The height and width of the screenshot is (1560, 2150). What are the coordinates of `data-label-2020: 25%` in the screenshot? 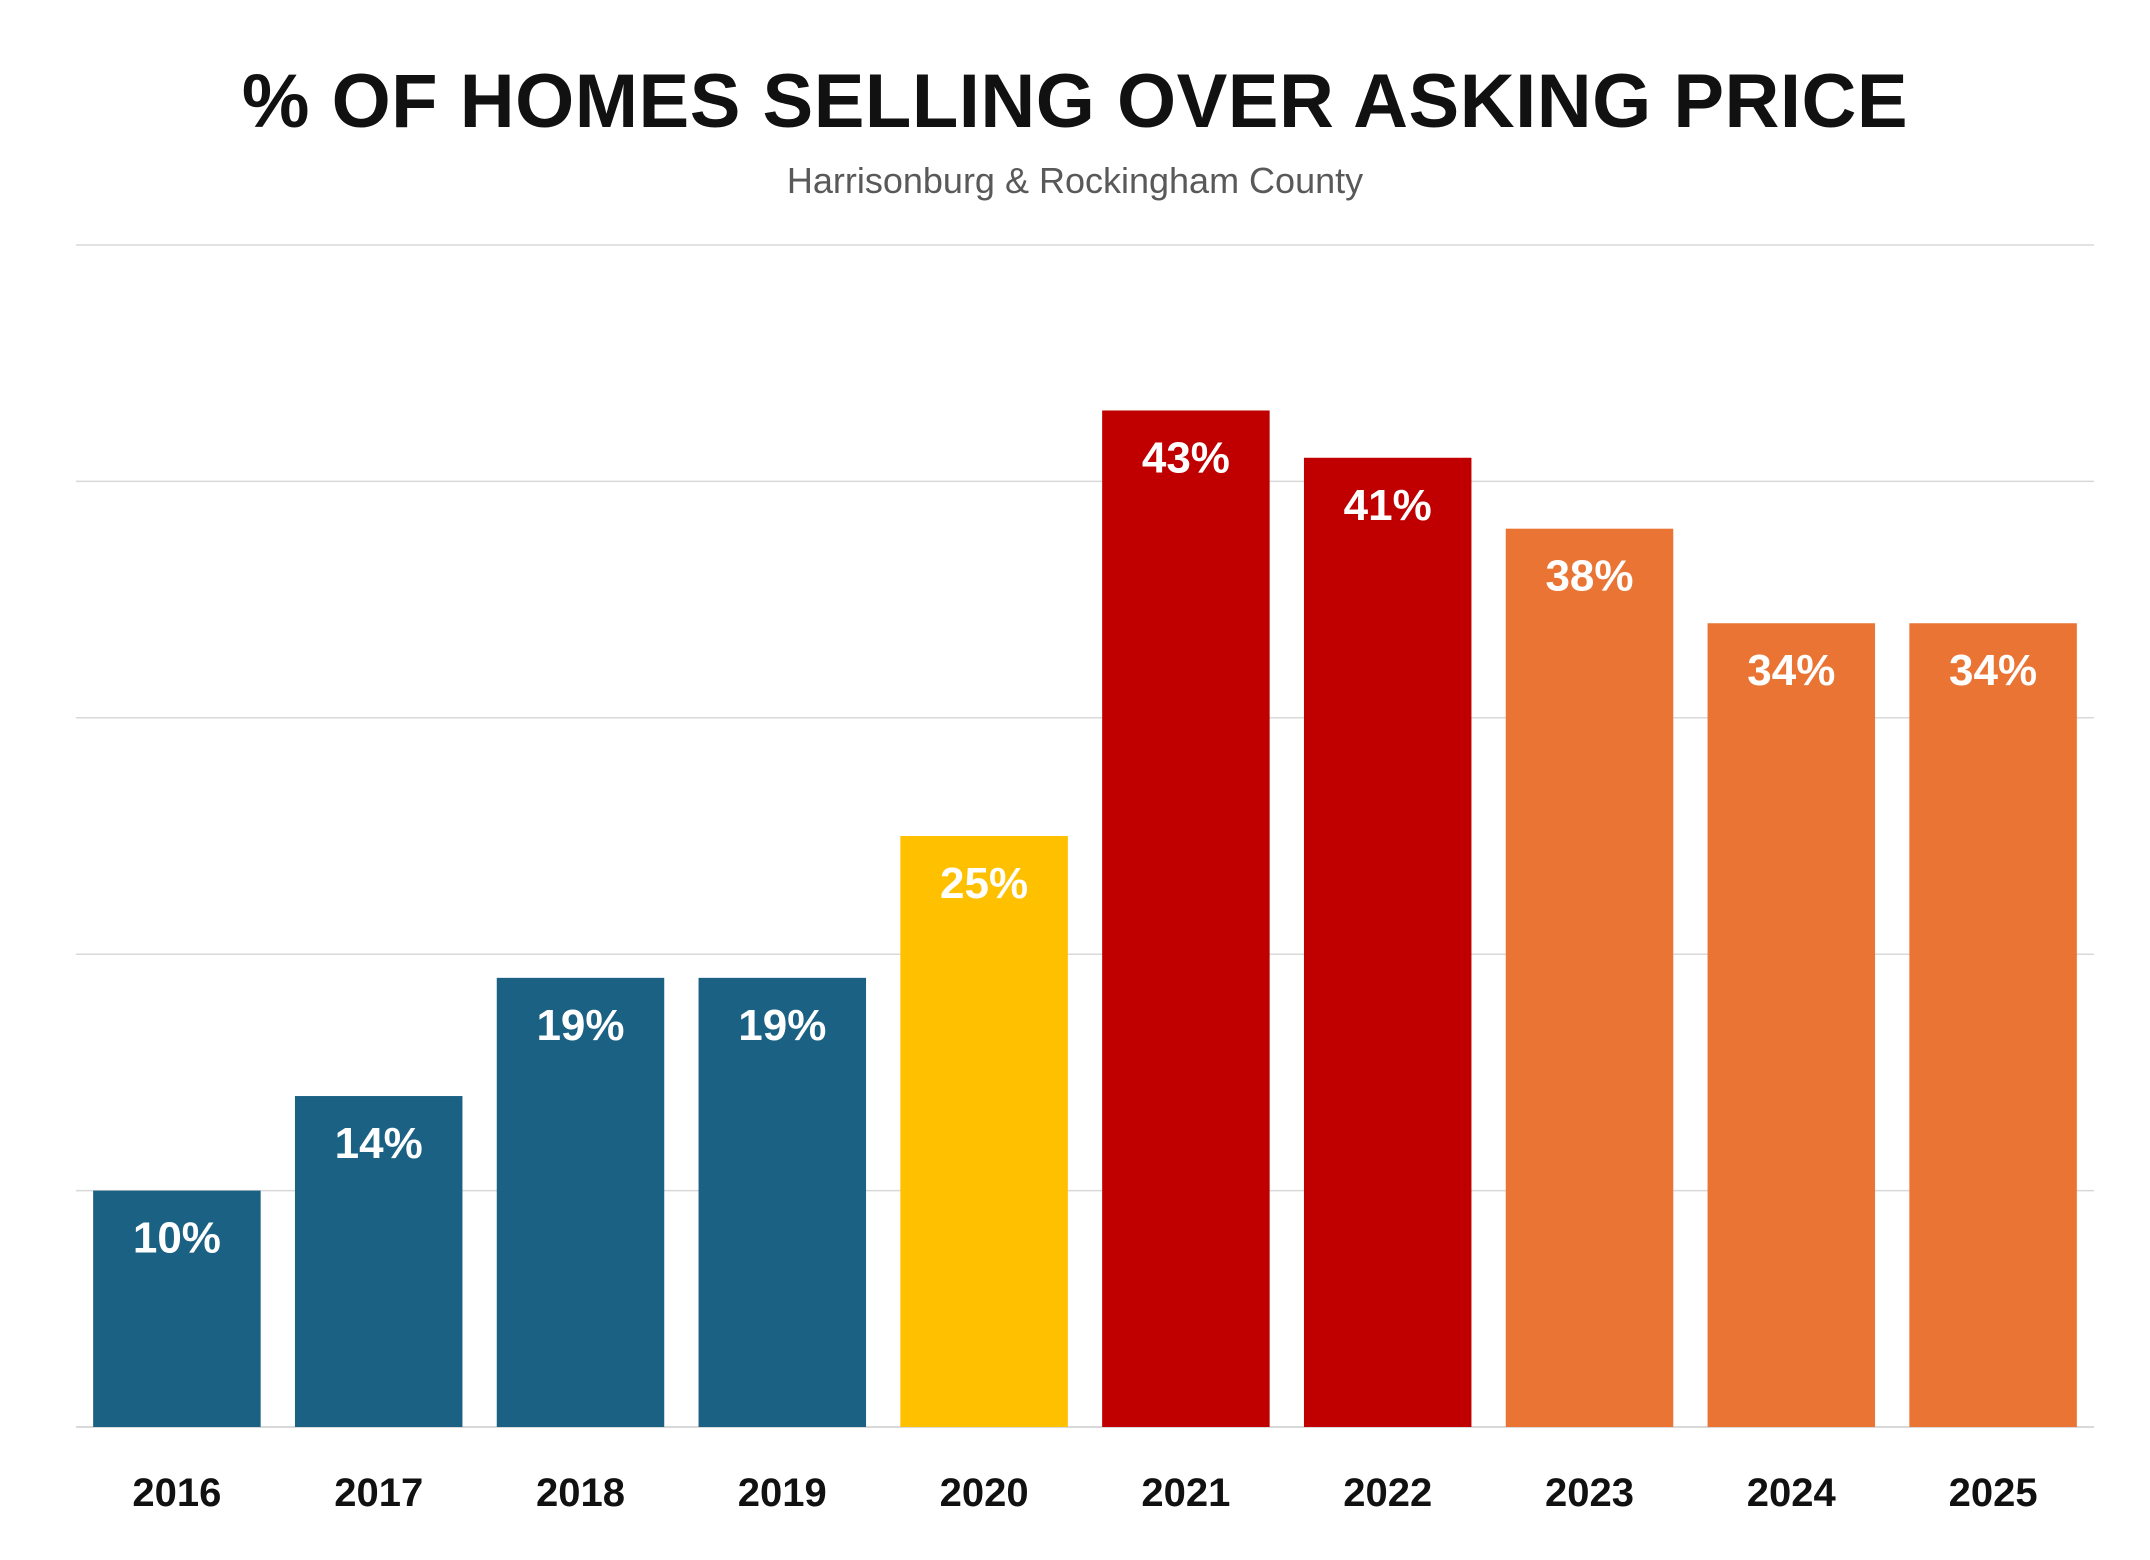 It's located at (984, 883).